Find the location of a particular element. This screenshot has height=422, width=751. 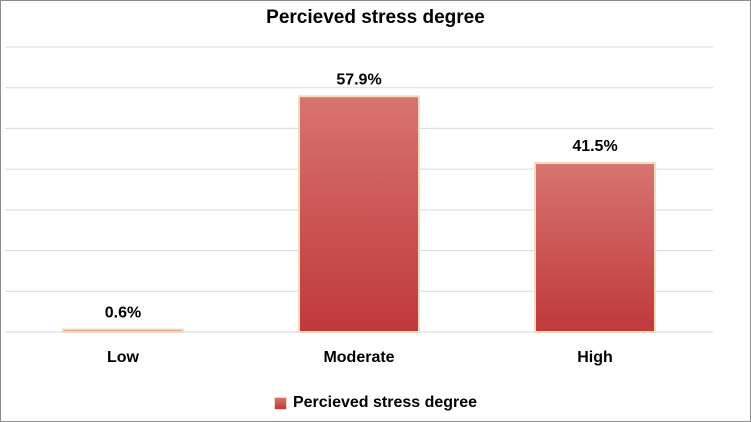

data-label-high: 41.5% is located at coordinates (594, 146).